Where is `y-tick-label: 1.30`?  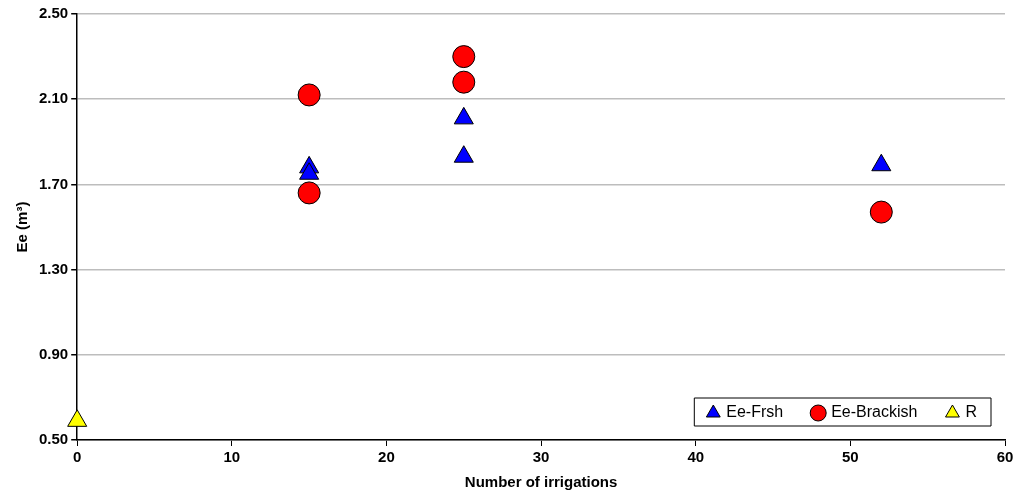 y-tick-label: 1.30 is located at coordinates (53, 268).